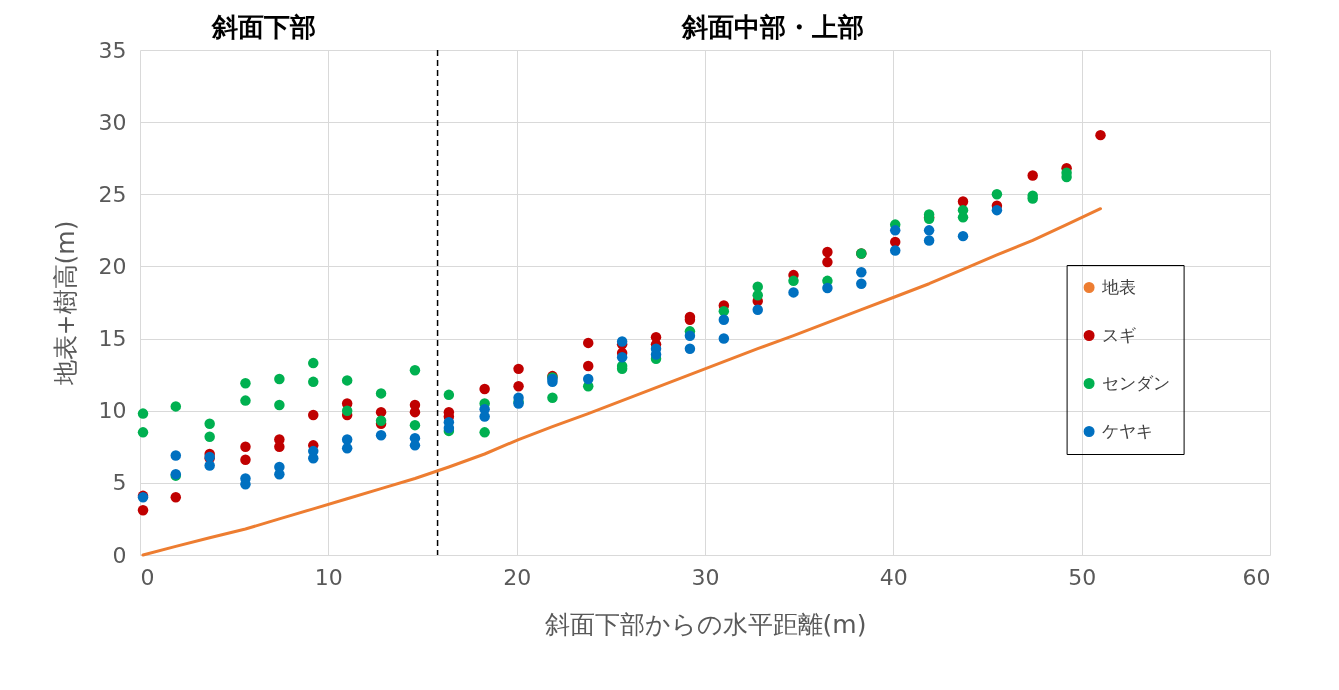 The height and width of the screenshot is (690, 1339). Describe the element at coordinates (112, 122) in the screenshot. I see `y-tick-label: 30` at that location.